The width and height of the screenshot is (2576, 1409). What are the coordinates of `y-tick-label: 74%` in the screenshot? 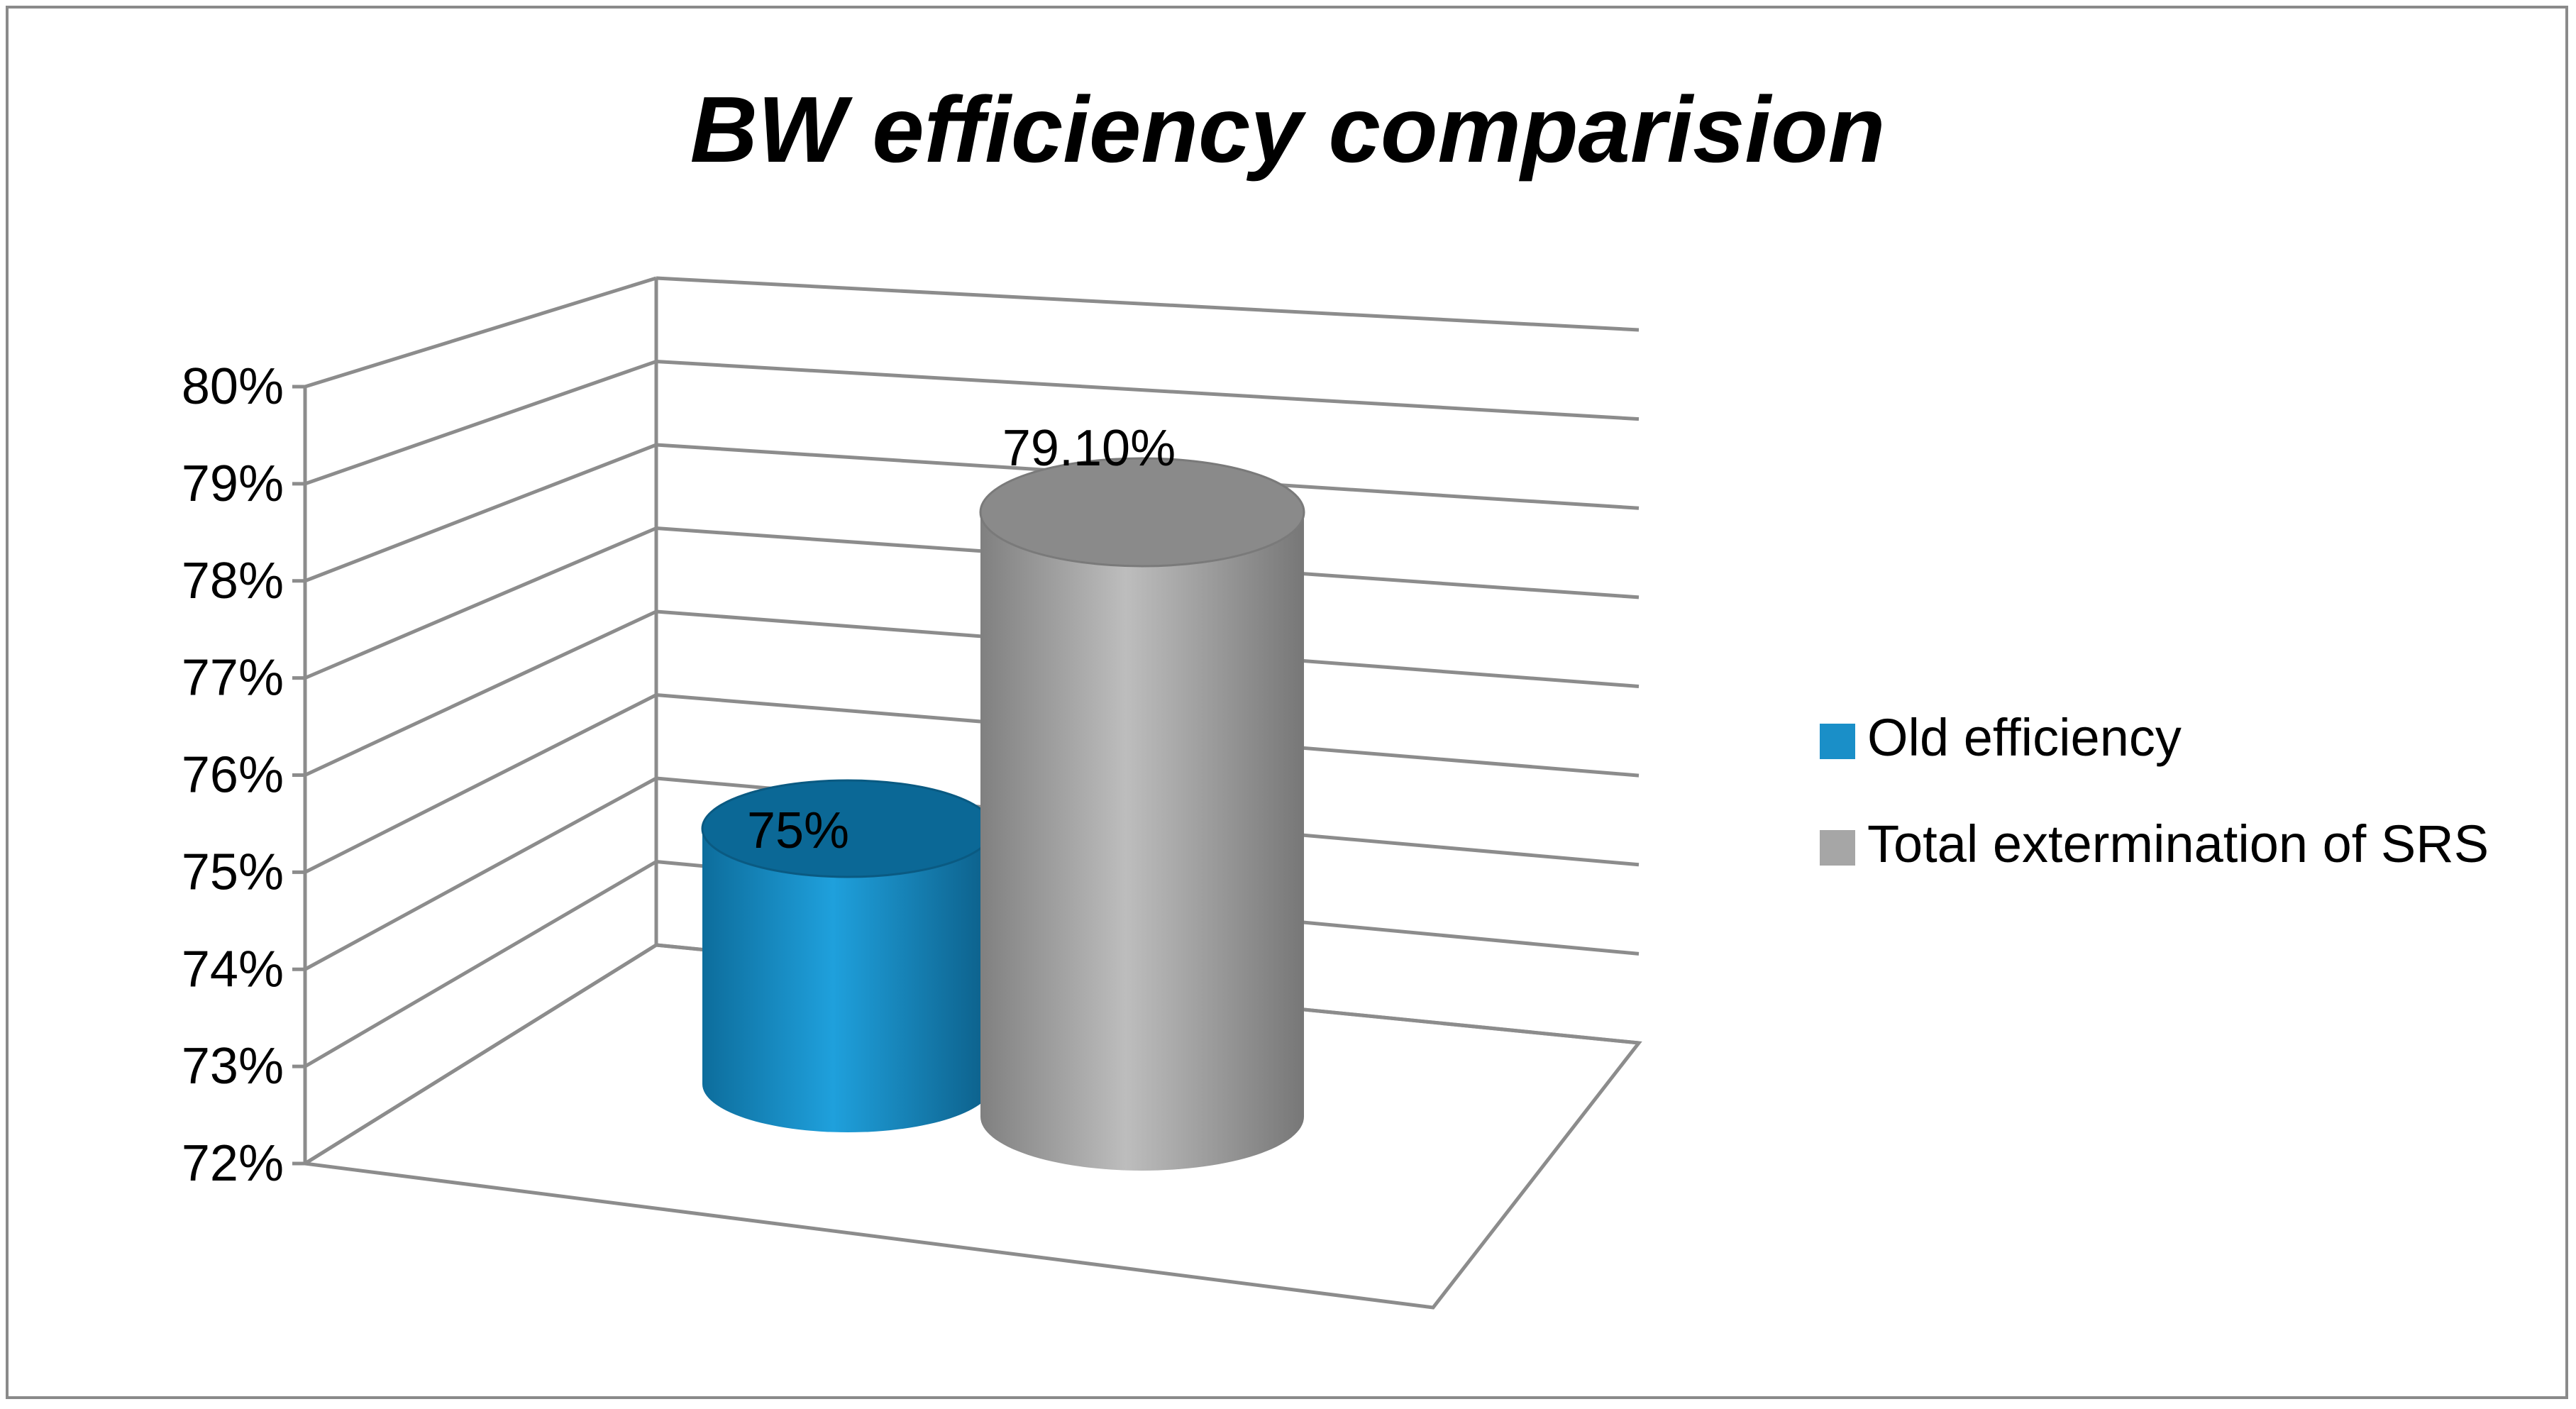 It's located at (233, 970).